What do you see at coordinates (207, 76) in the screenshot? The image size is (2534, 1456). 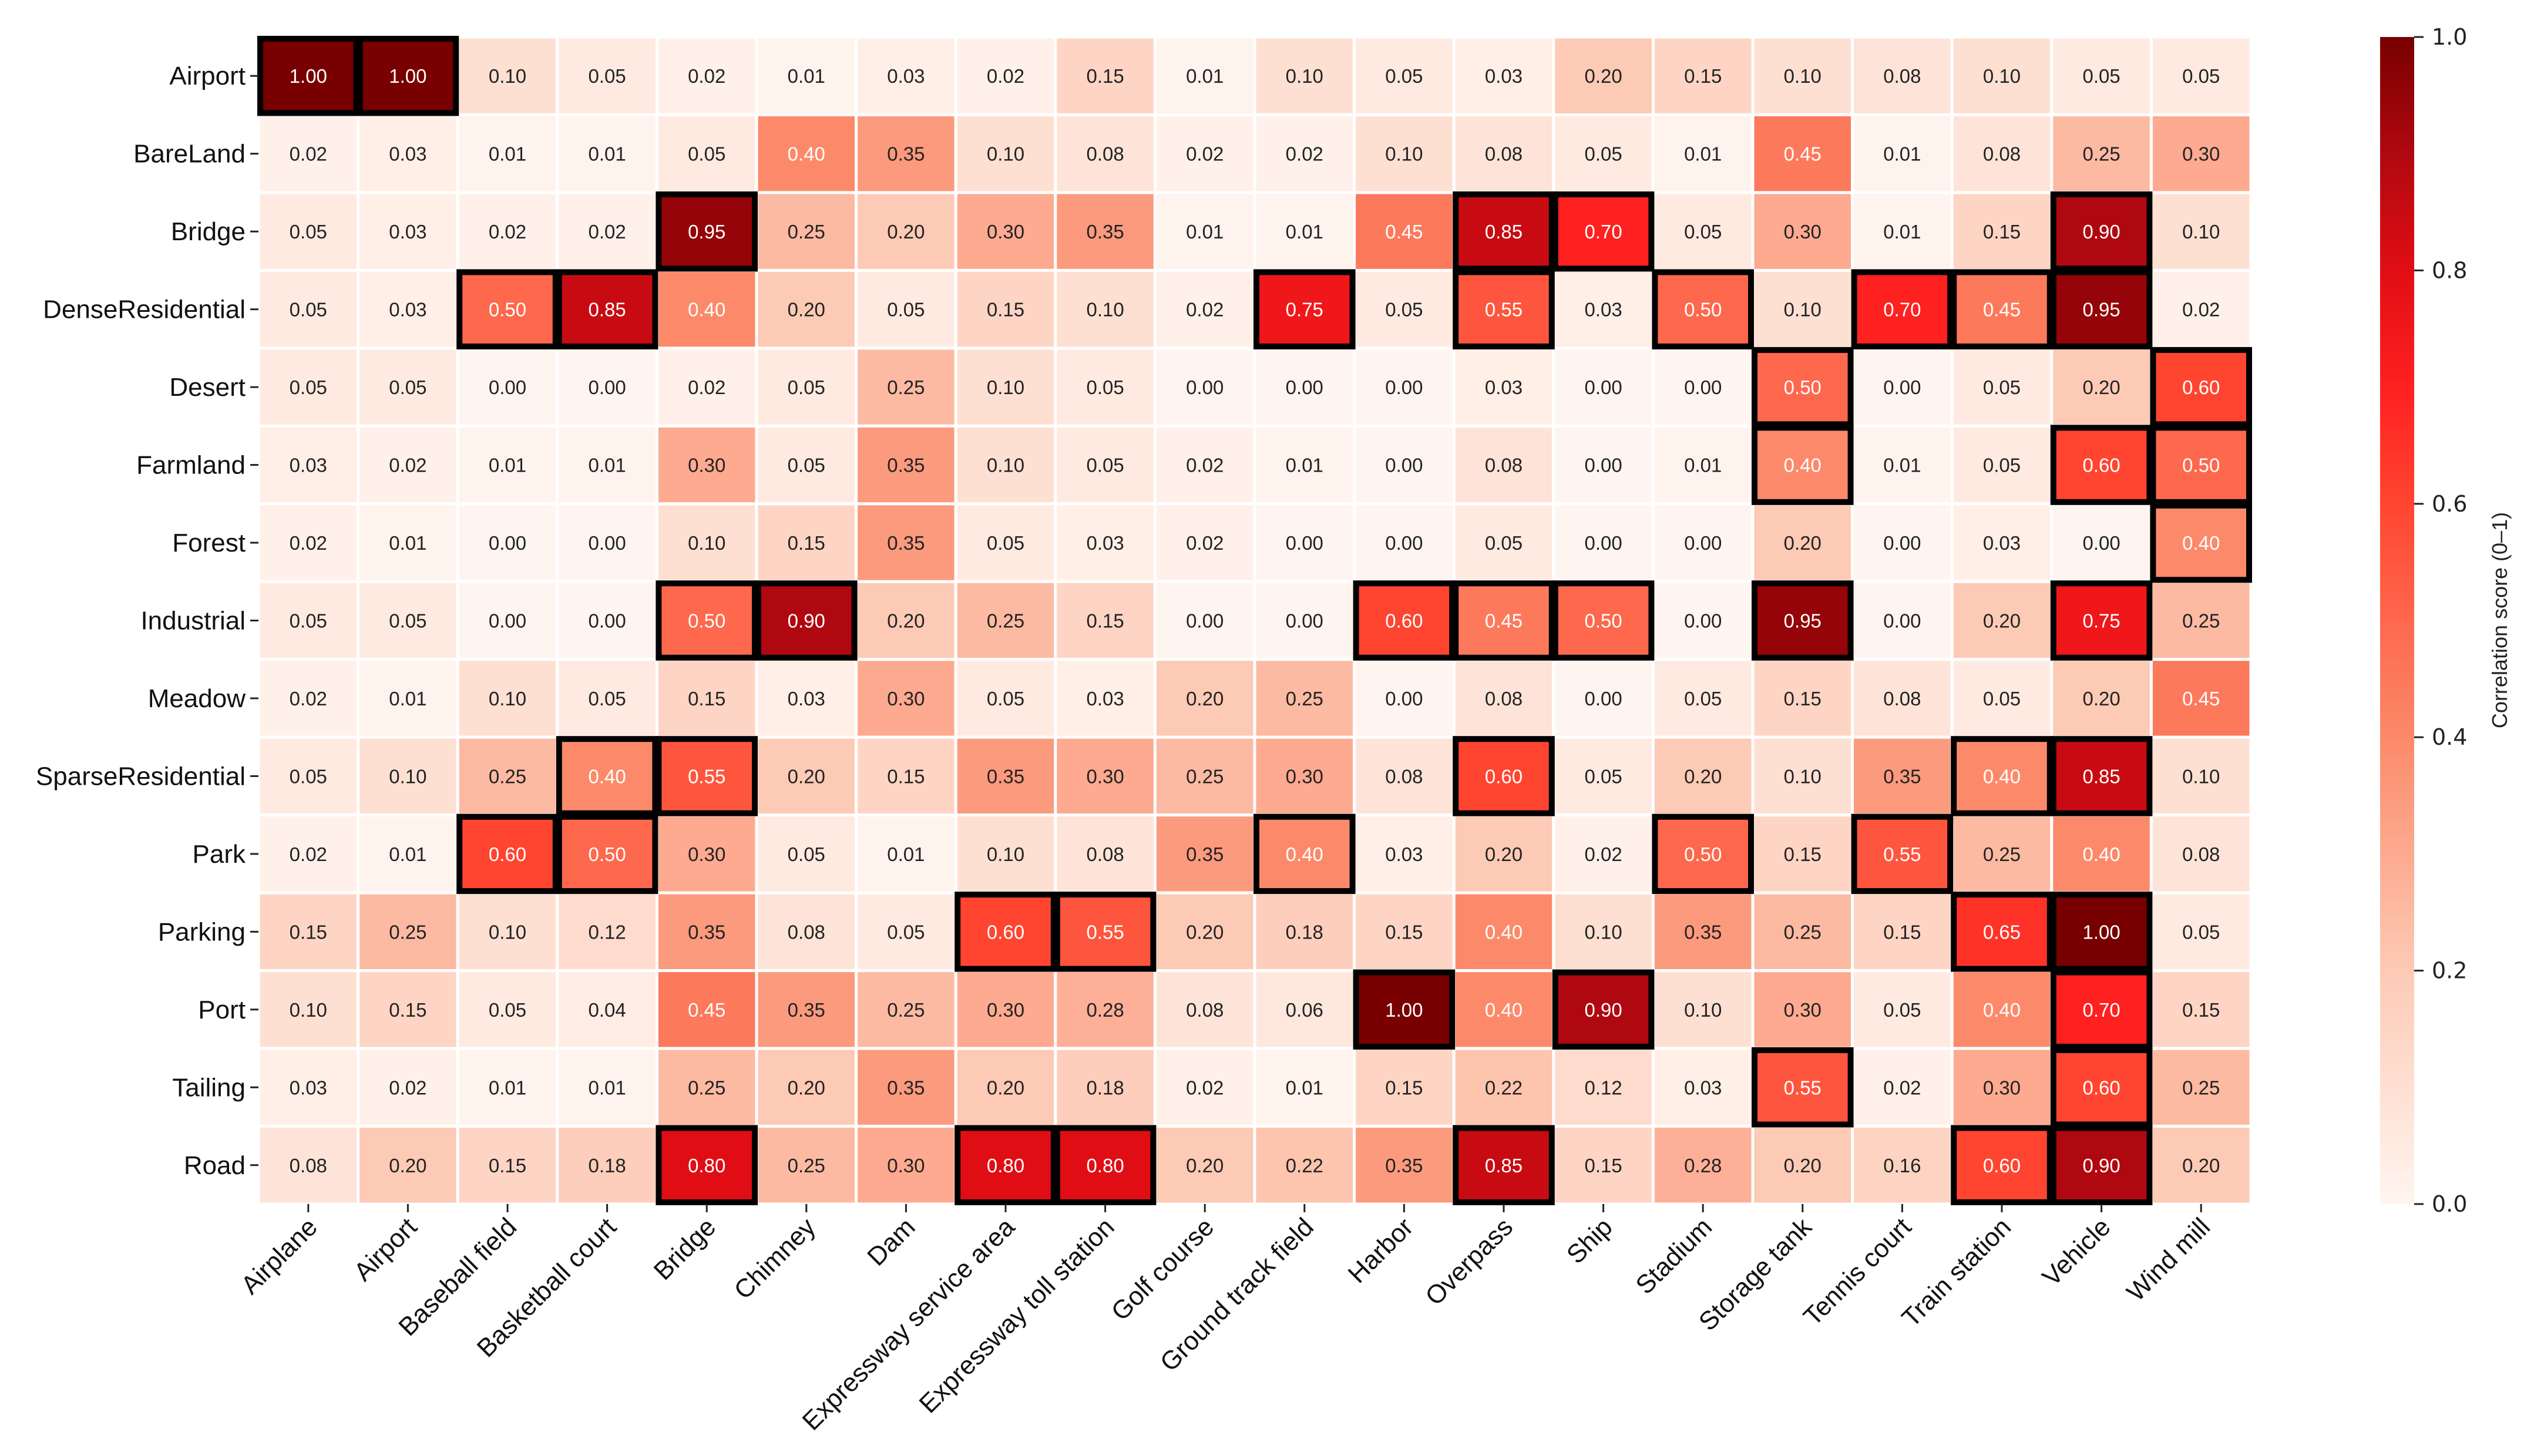 I see `row-label: Airport` at bounding box center [207, 76].